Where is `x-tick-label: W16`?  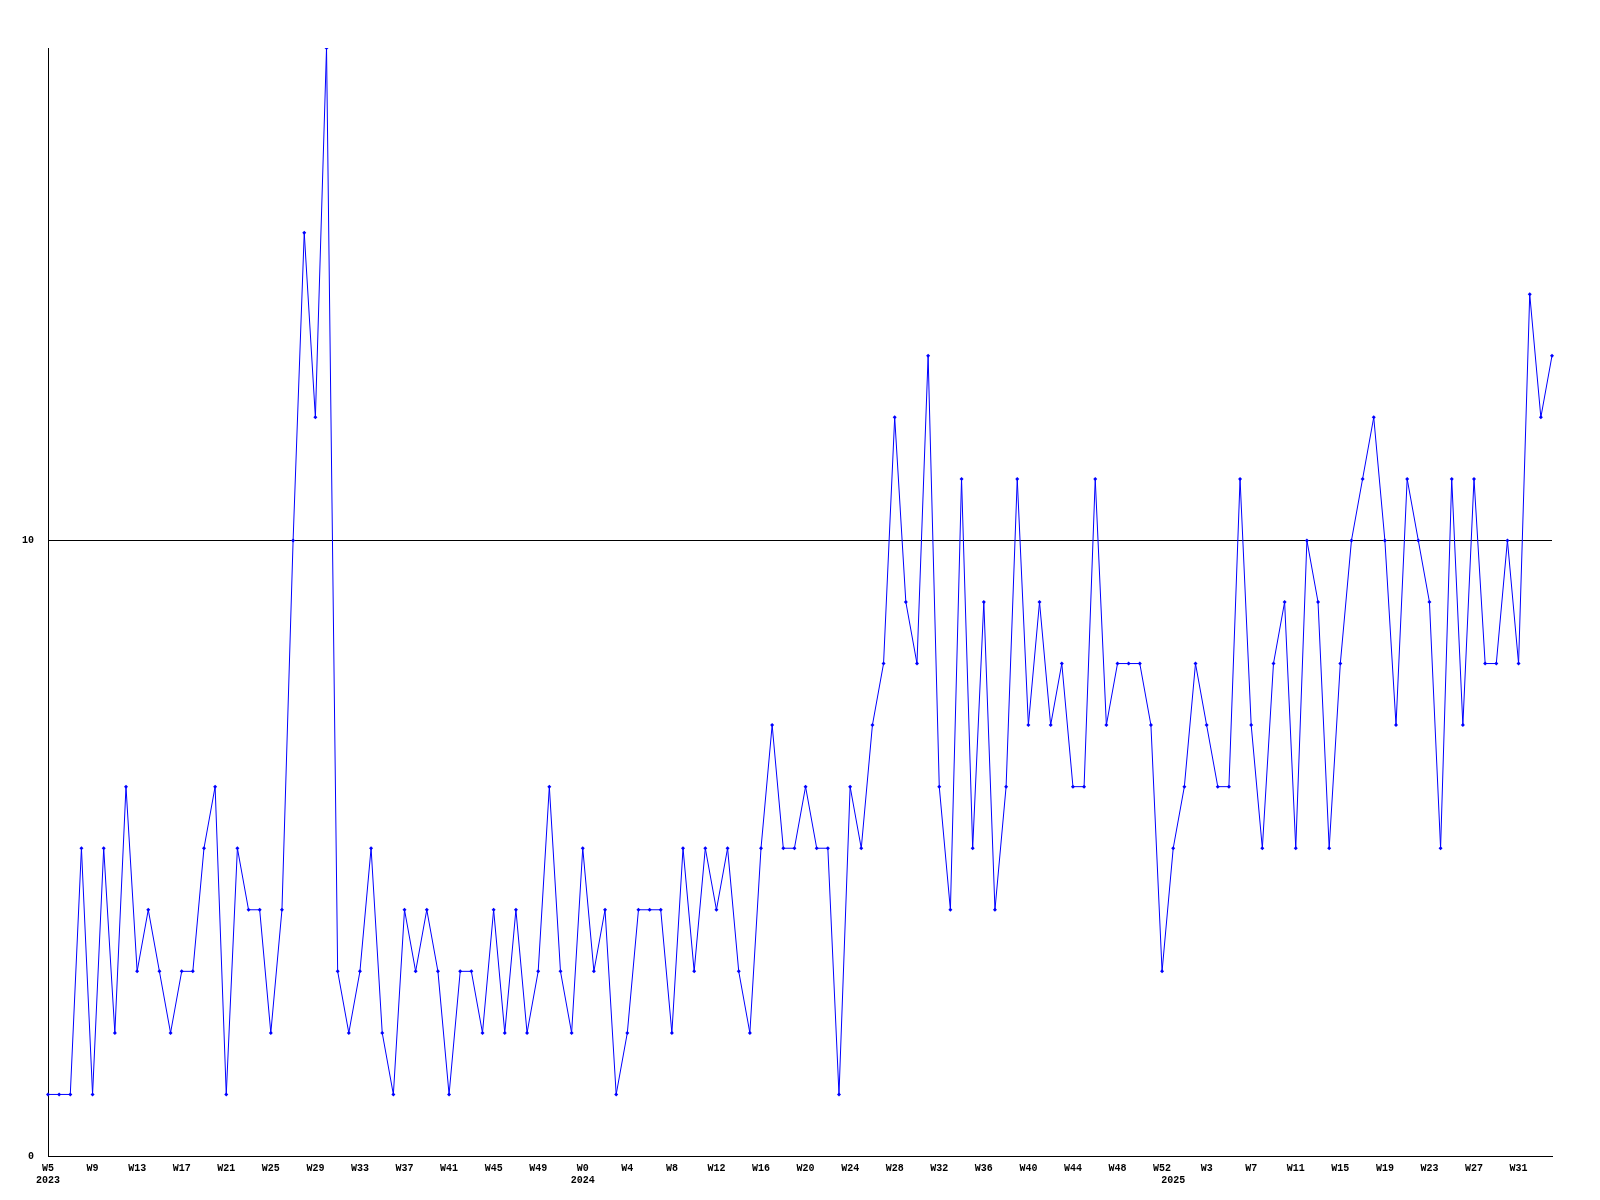 x-tick-label: W16 is located at coordinates (761, 1168).